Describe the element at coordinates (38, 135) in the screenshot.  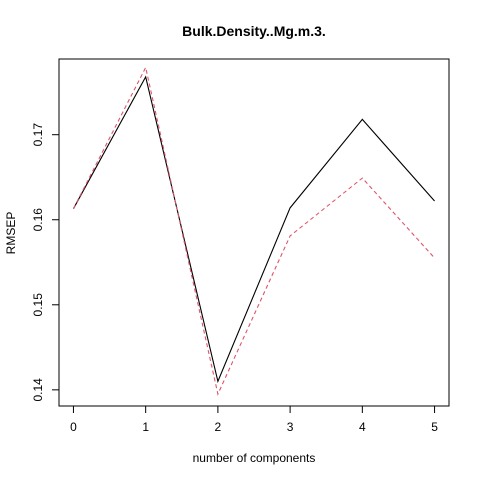
I see `y-tick-label: 0.17` at that location.